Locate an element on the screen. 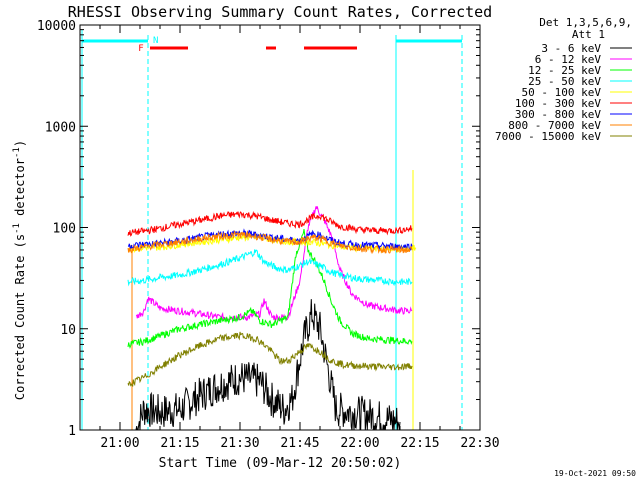  legend-header-line1: Det 1,3,5,6,9, is located at coordinates (585, 22).